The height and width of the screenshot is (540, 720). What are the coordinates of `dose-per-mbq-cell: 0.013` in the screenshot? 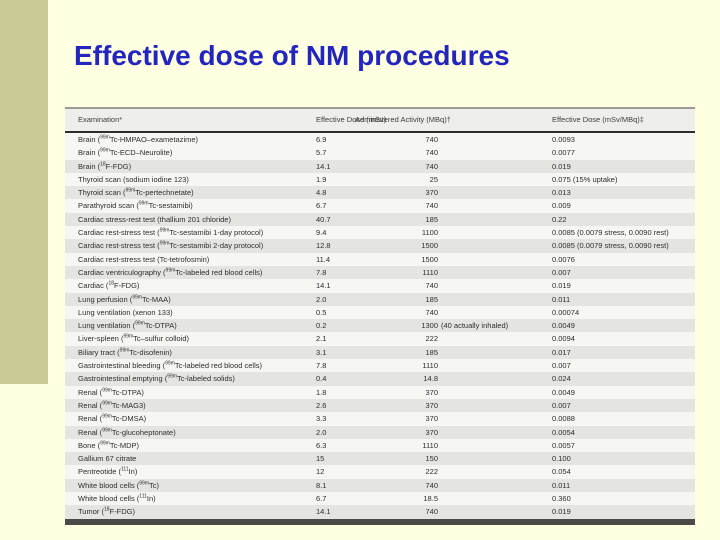 It's located at (561, 193).